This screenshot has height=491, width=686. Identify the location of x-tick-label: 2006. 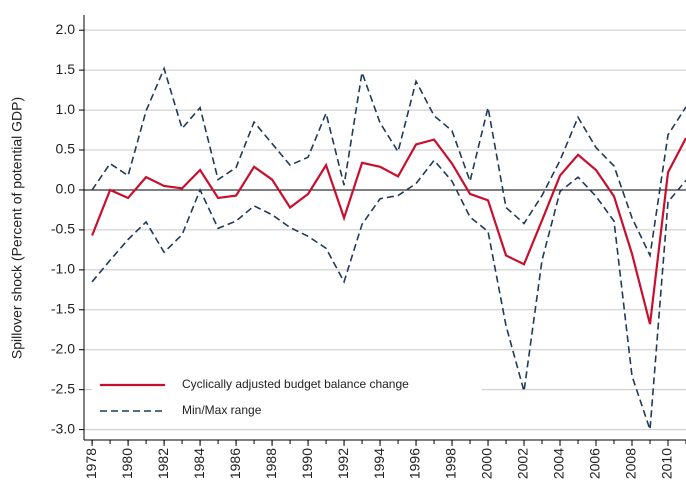
(595, 463).